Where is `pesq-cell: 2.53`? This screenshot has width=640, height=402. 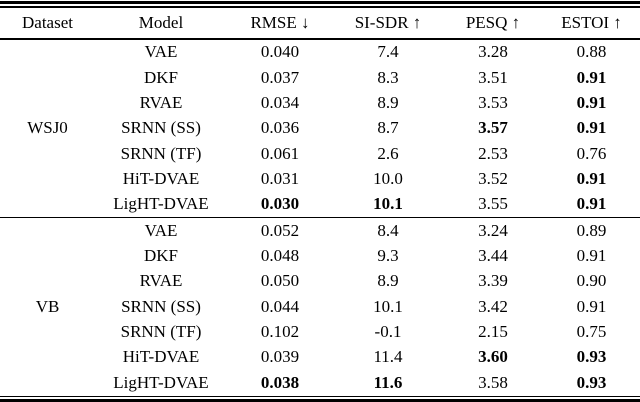
pesq-cell: 2.53 is located at coordinates (493, 153).